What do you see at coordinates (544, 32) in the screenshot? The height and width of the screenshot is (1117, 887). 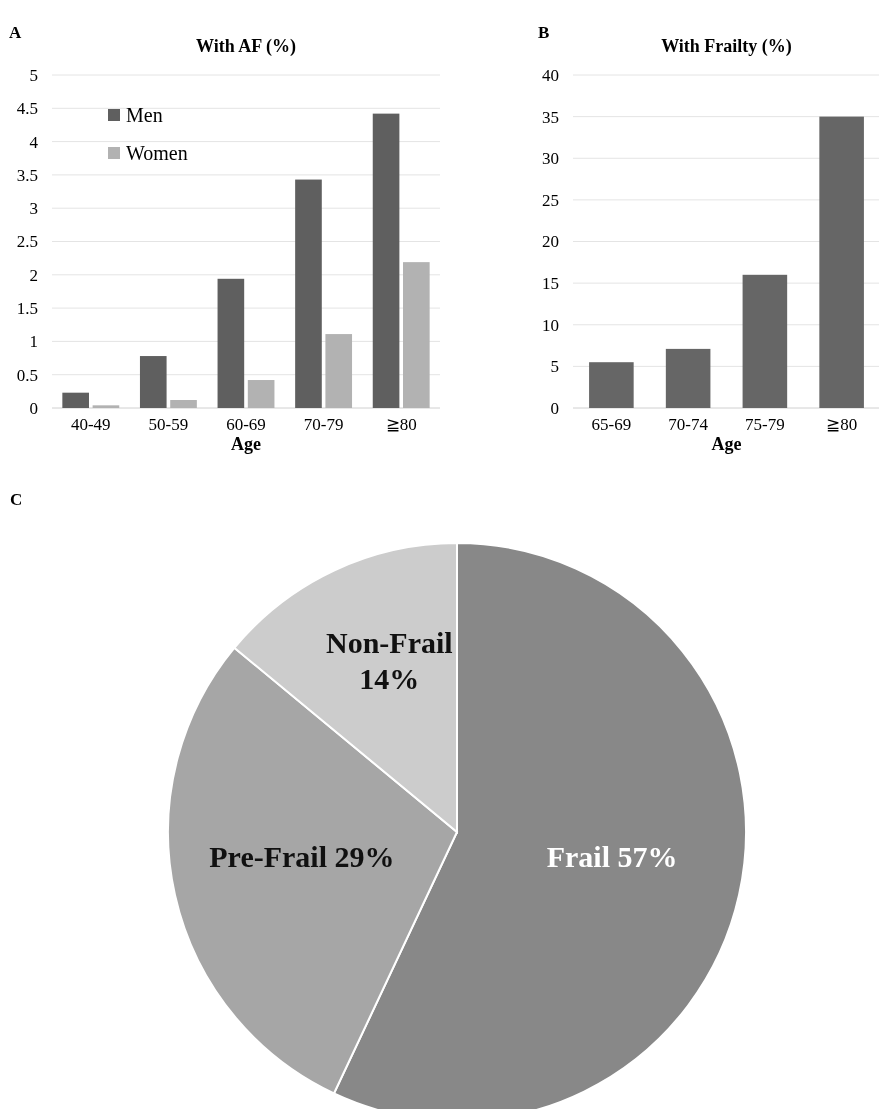 I see `text: B` at bounding box center [544, 32].